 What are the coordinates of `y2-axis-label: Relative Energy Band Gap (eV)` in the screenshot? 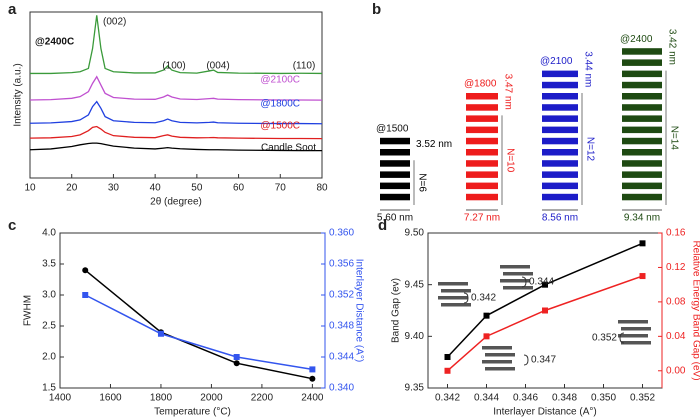 It's located at (695, 310).